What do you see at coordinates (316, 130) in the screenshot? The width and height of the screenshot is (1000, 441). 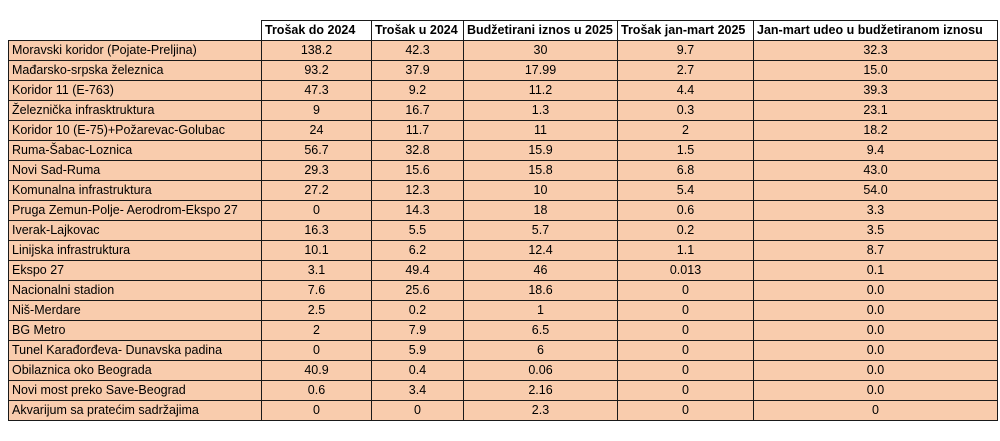 I see `value-cell: 24` at bounding box center [316, 130].